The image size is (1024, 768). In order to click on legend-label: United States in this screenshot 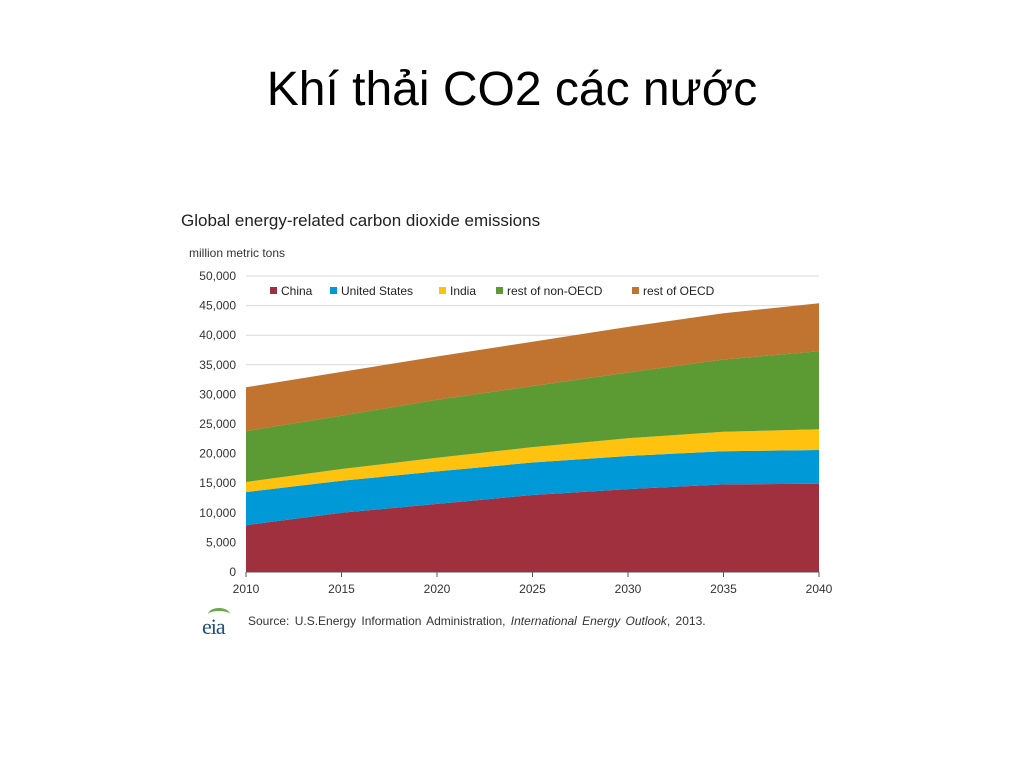, I will do `click(377, 291)`.